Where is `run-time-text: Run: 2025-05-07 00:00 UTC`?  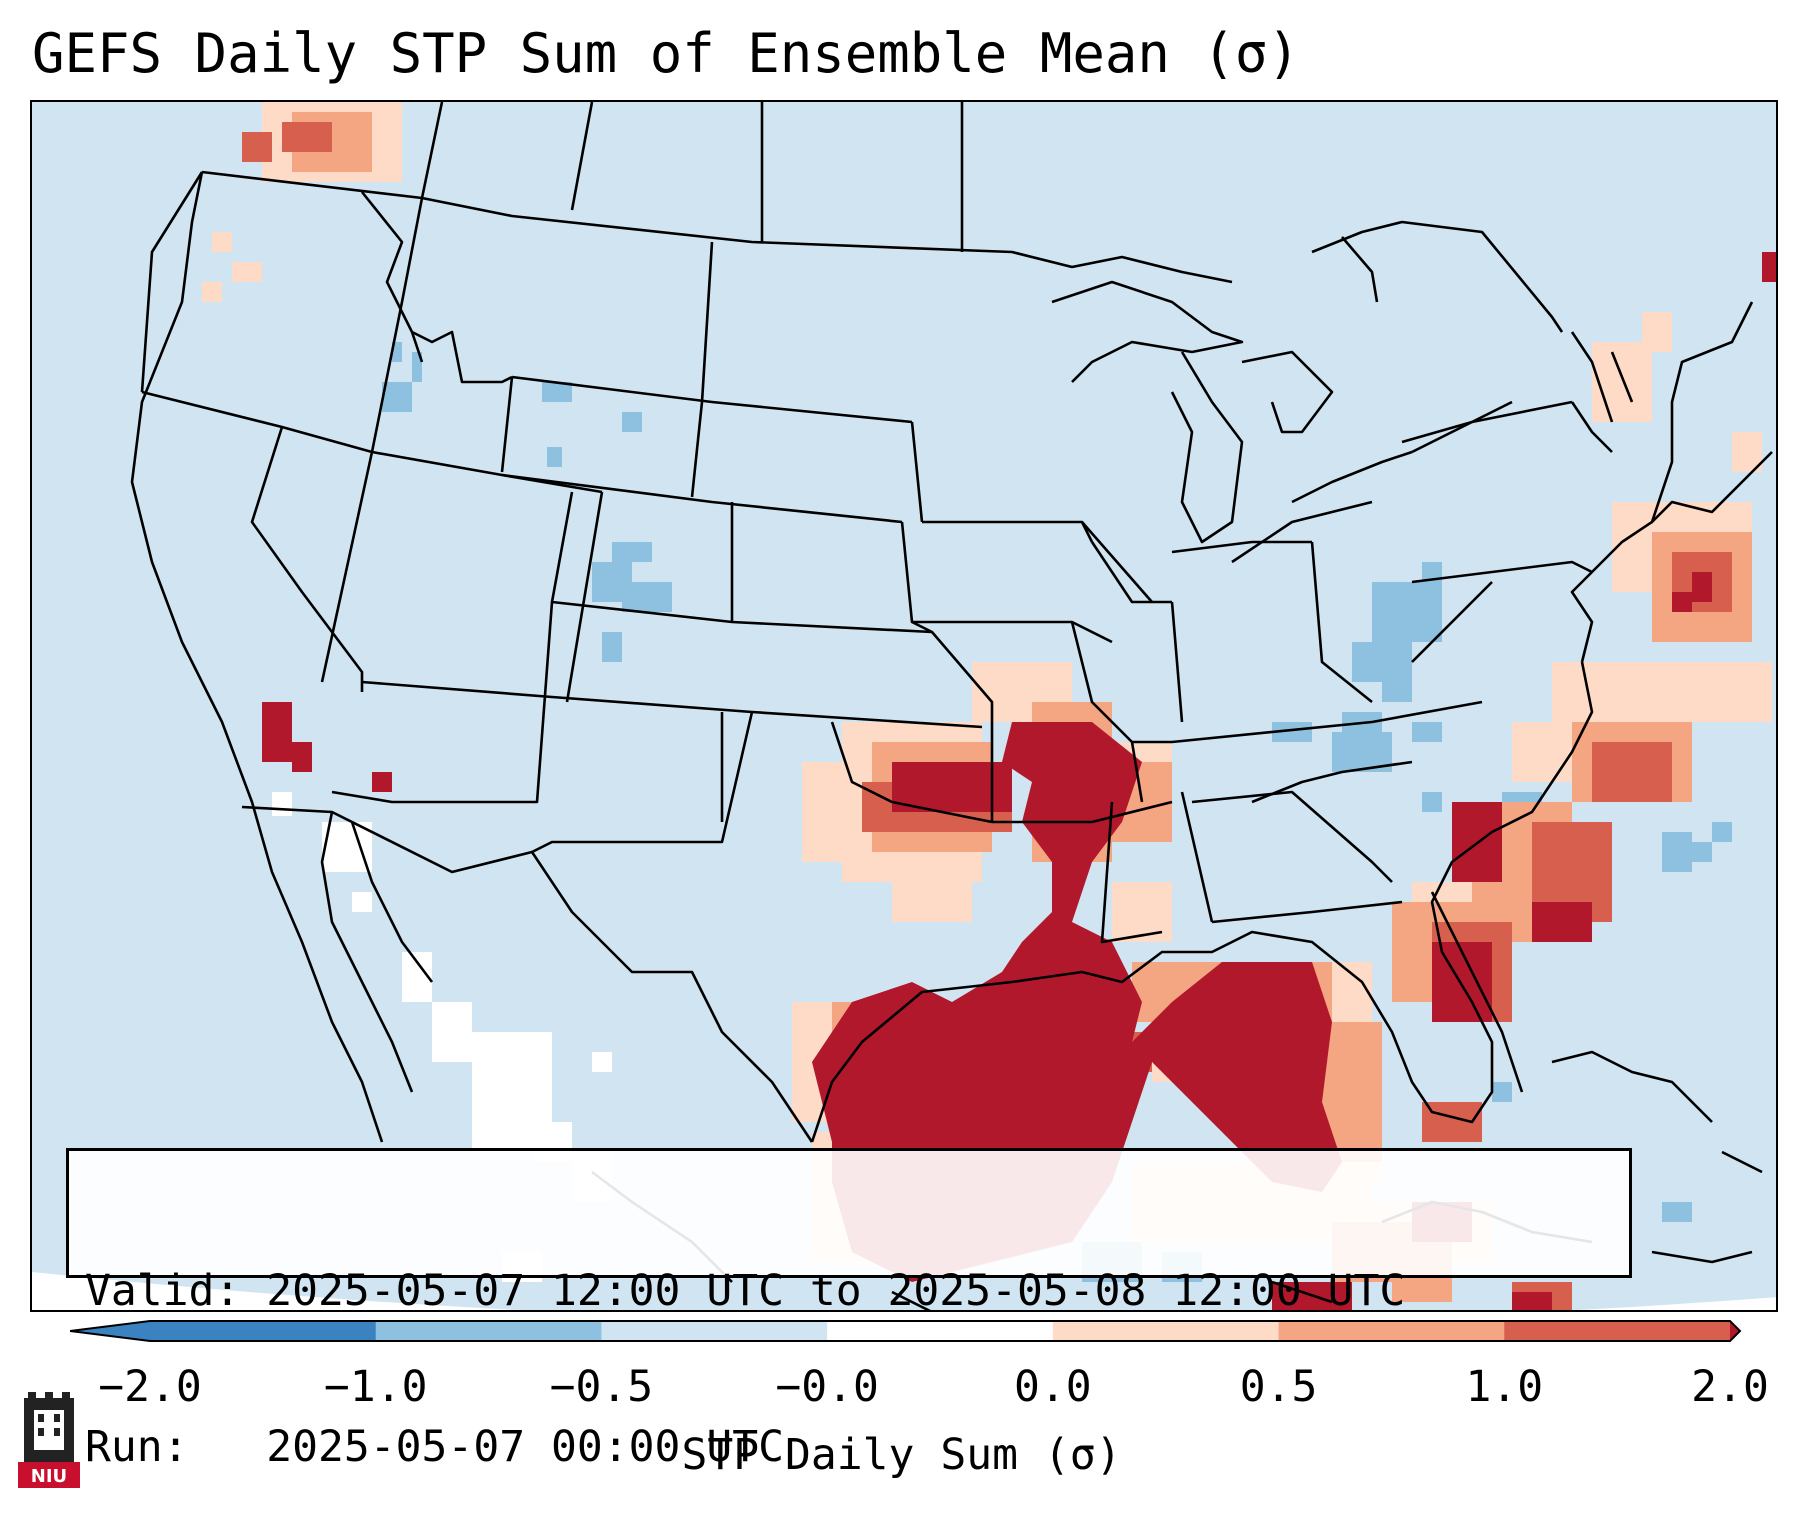
run-time-text: Run: 2025-05-07 00:00 UTC is located at coordinates (434, 1447).